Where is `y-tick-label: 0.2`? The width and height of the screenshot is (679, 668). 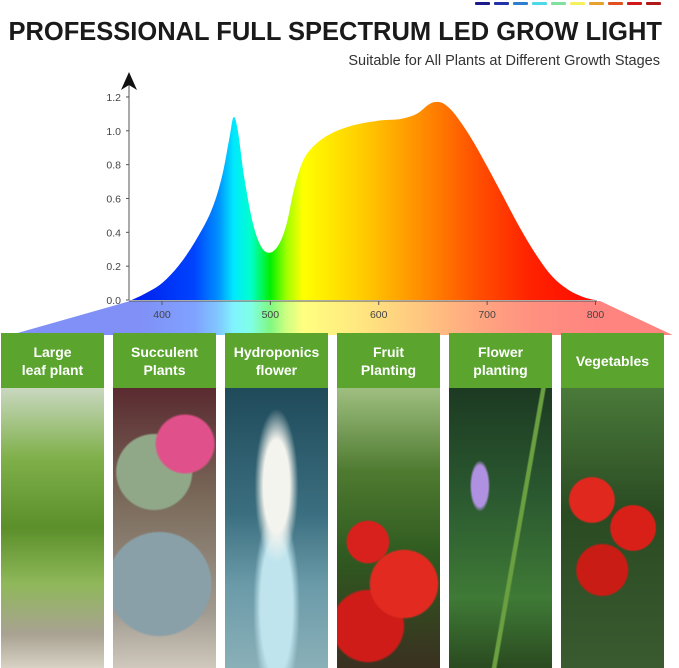 y-tick-label: 0.2 is located at coordinates (113, 267).